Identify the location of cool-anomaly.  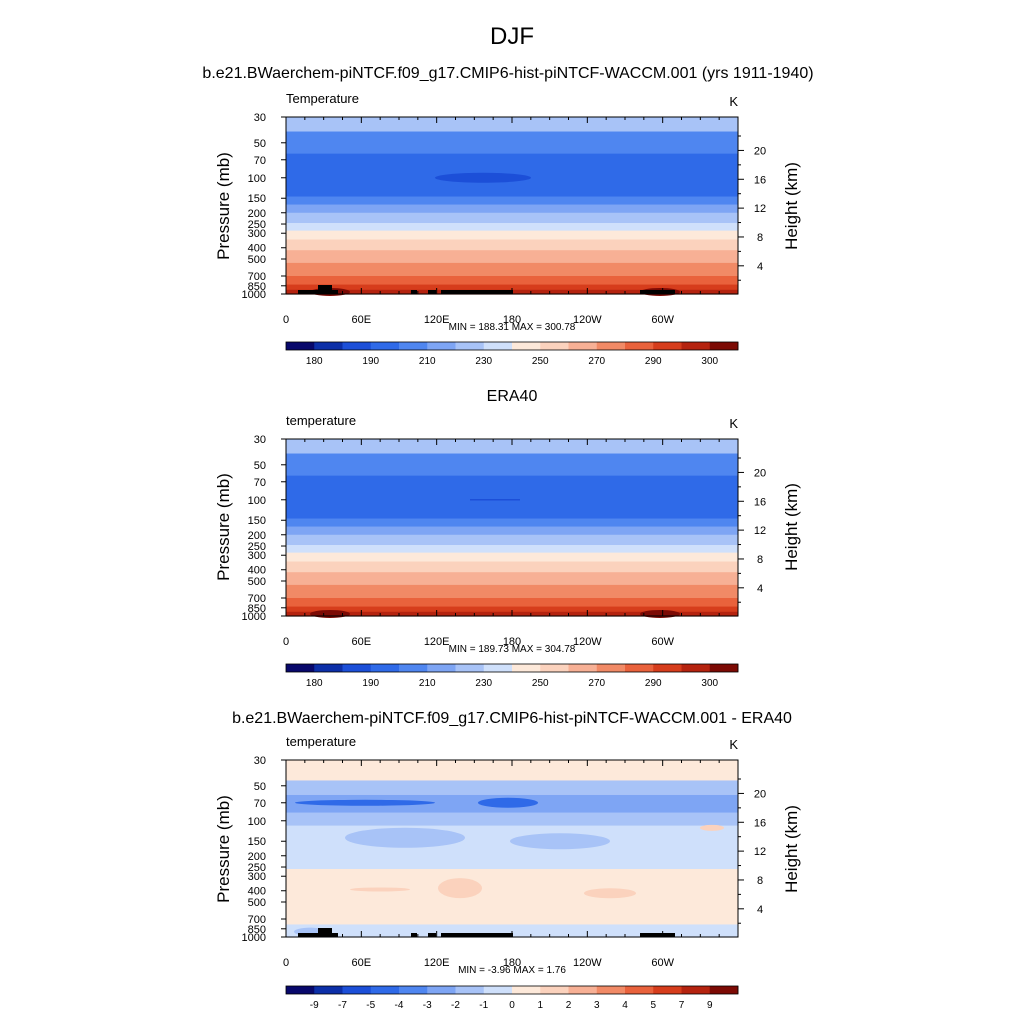
(405, 837).